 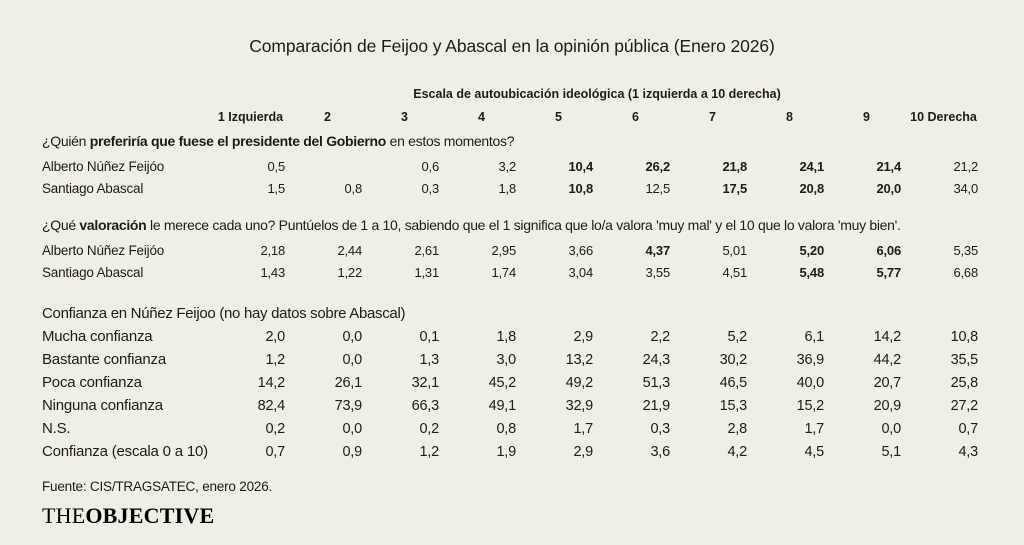 I want to click on value-cell: 10,8, so click(x=580, y=189).